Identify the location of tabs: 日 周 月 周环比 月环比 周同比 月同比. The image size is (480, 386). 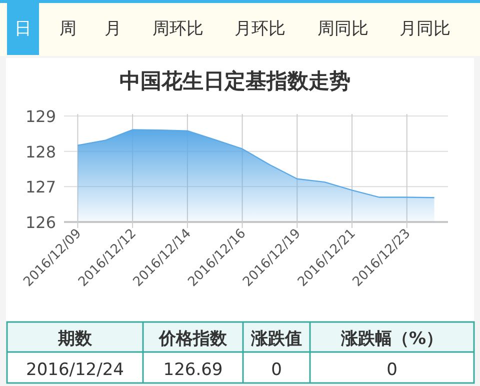
(240, 28).